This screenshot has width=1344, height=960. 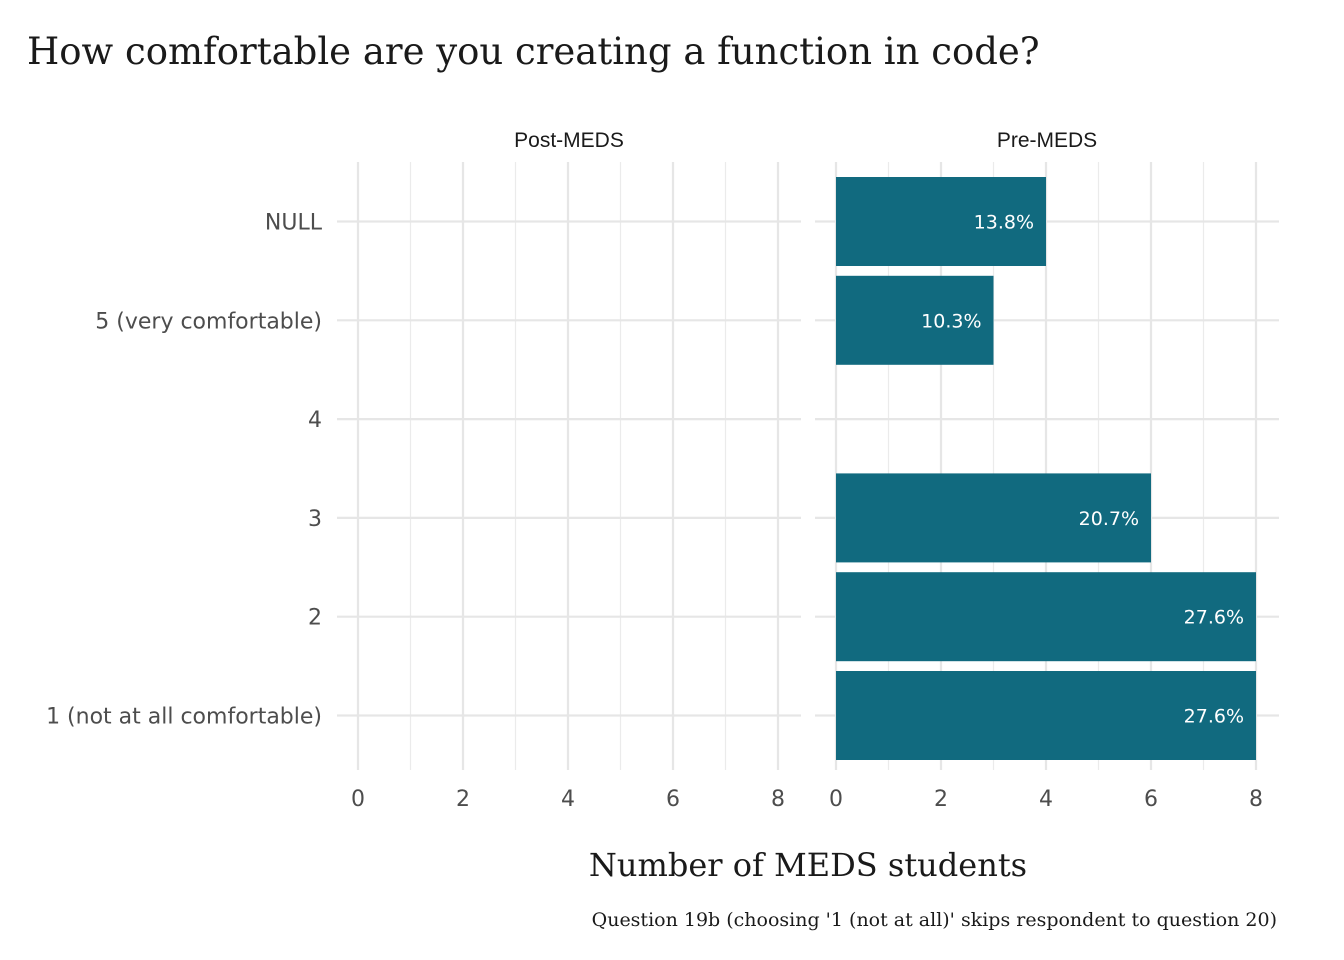 What do you see at coordinates (808, 865) in the screenshot?
I see `x-axis-title: Number of MEDS students` at bounding box center [808, 865].